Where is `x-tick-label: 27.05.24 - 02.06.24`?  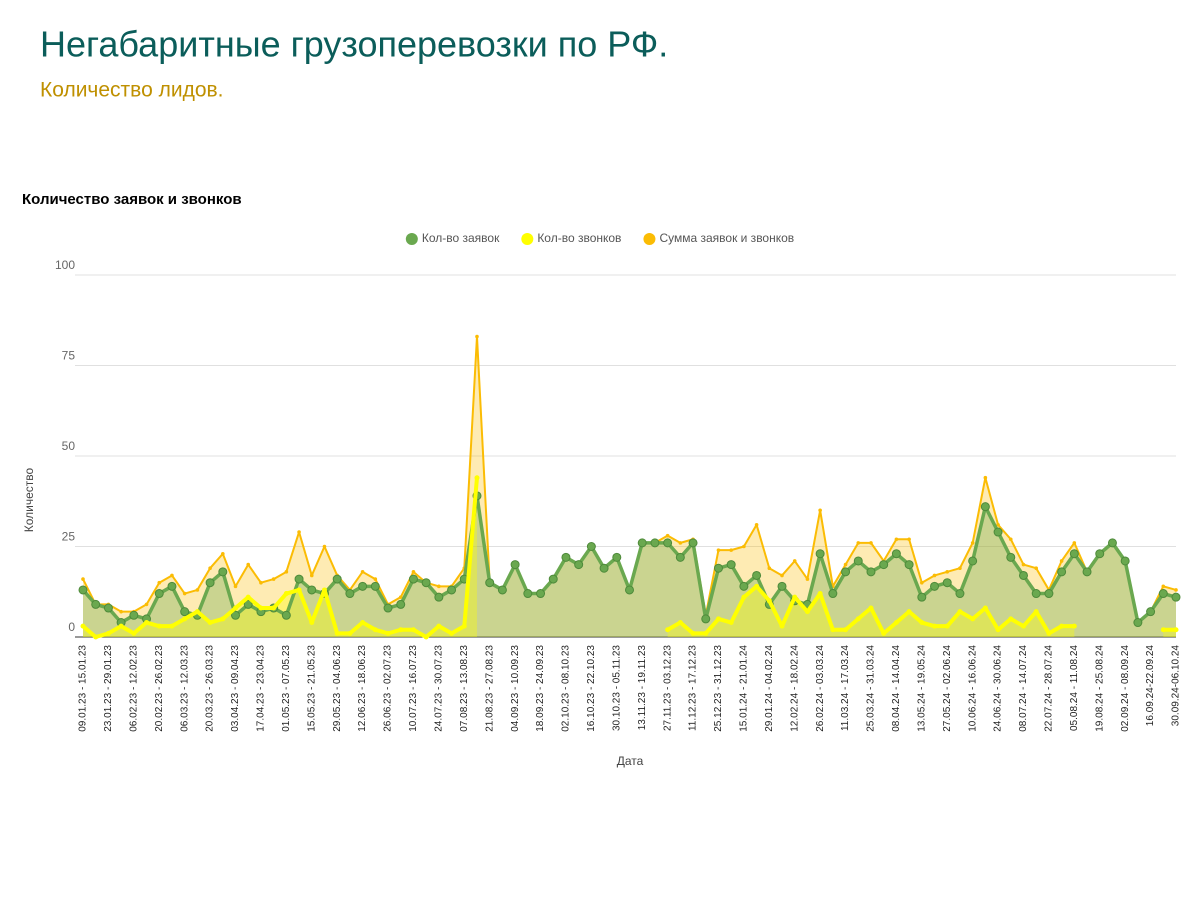 x-tick-label: 27.05.24 - 02.06.24 is located at coordinates (947, 688).